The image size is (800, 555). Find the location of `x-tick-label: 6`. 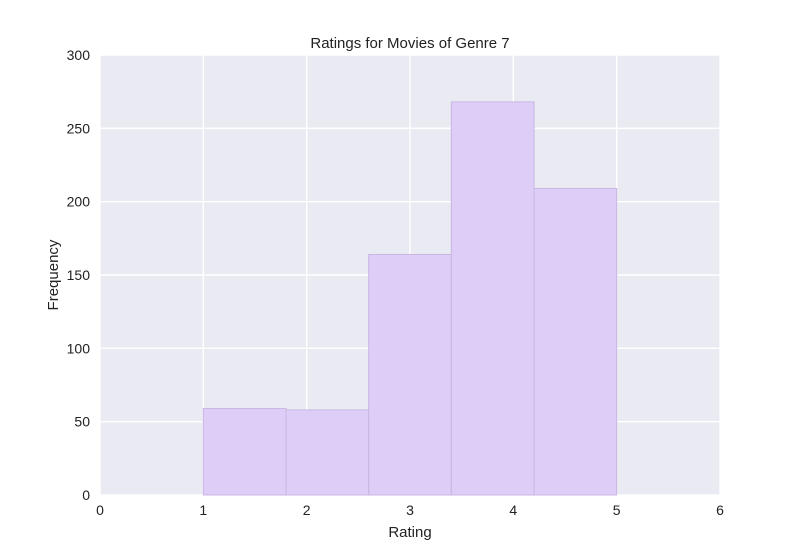

x-tick-label: 6 is located at coordinates (720, 510).